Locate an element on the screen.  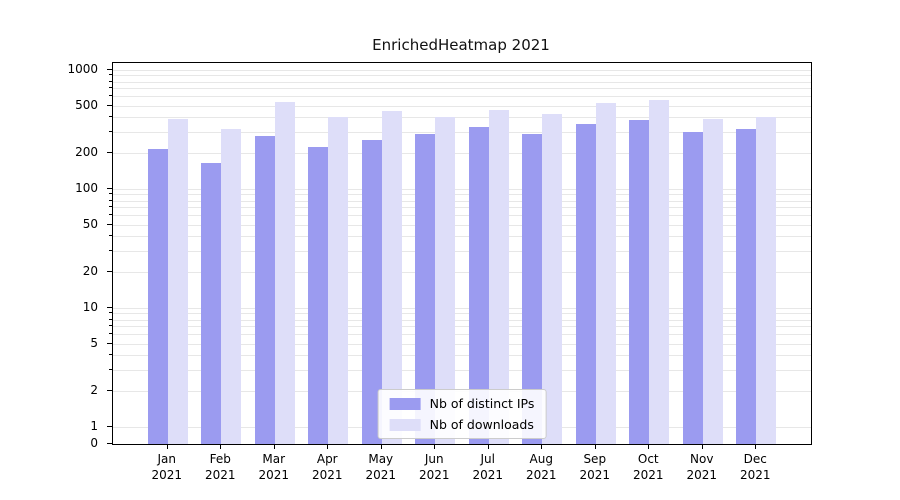
x-tick-label-apr: Apr 2021 is located at coordinates (327, 467).